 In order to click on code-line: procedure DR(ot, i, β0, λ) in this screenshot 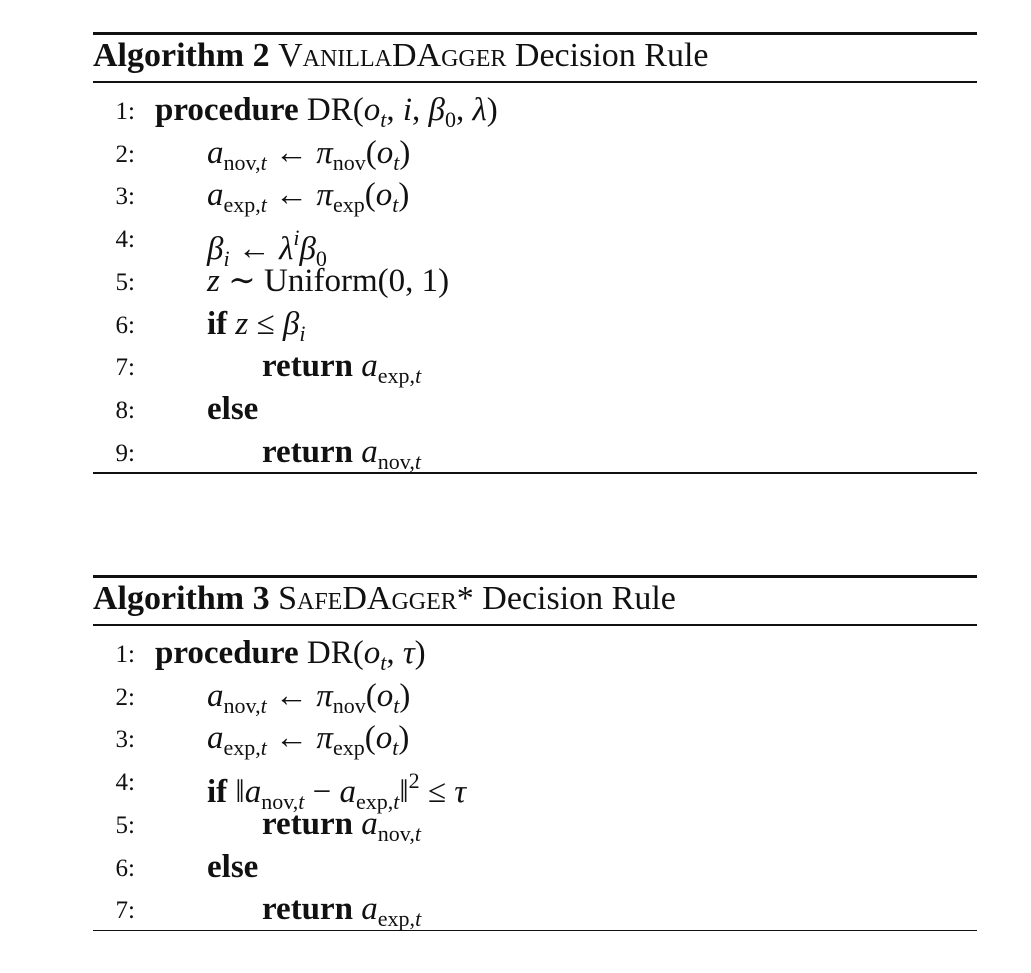, I will do `click(326, 115)`.